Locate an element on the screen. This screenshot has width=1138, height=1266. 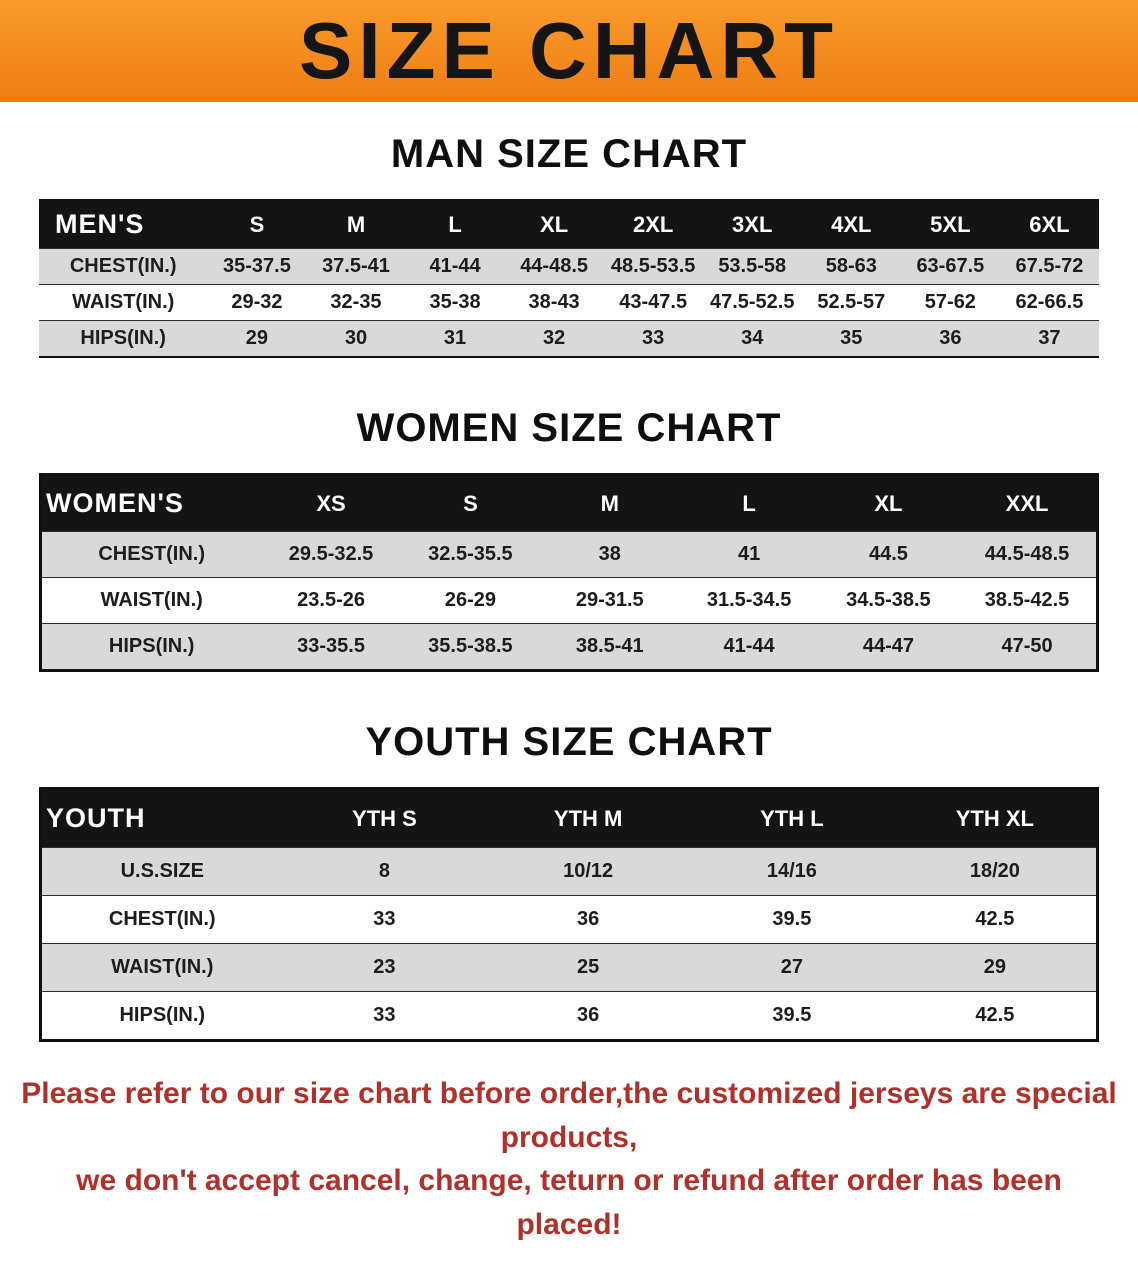
table-label: YOUTH is located at coordinates (161, 818).